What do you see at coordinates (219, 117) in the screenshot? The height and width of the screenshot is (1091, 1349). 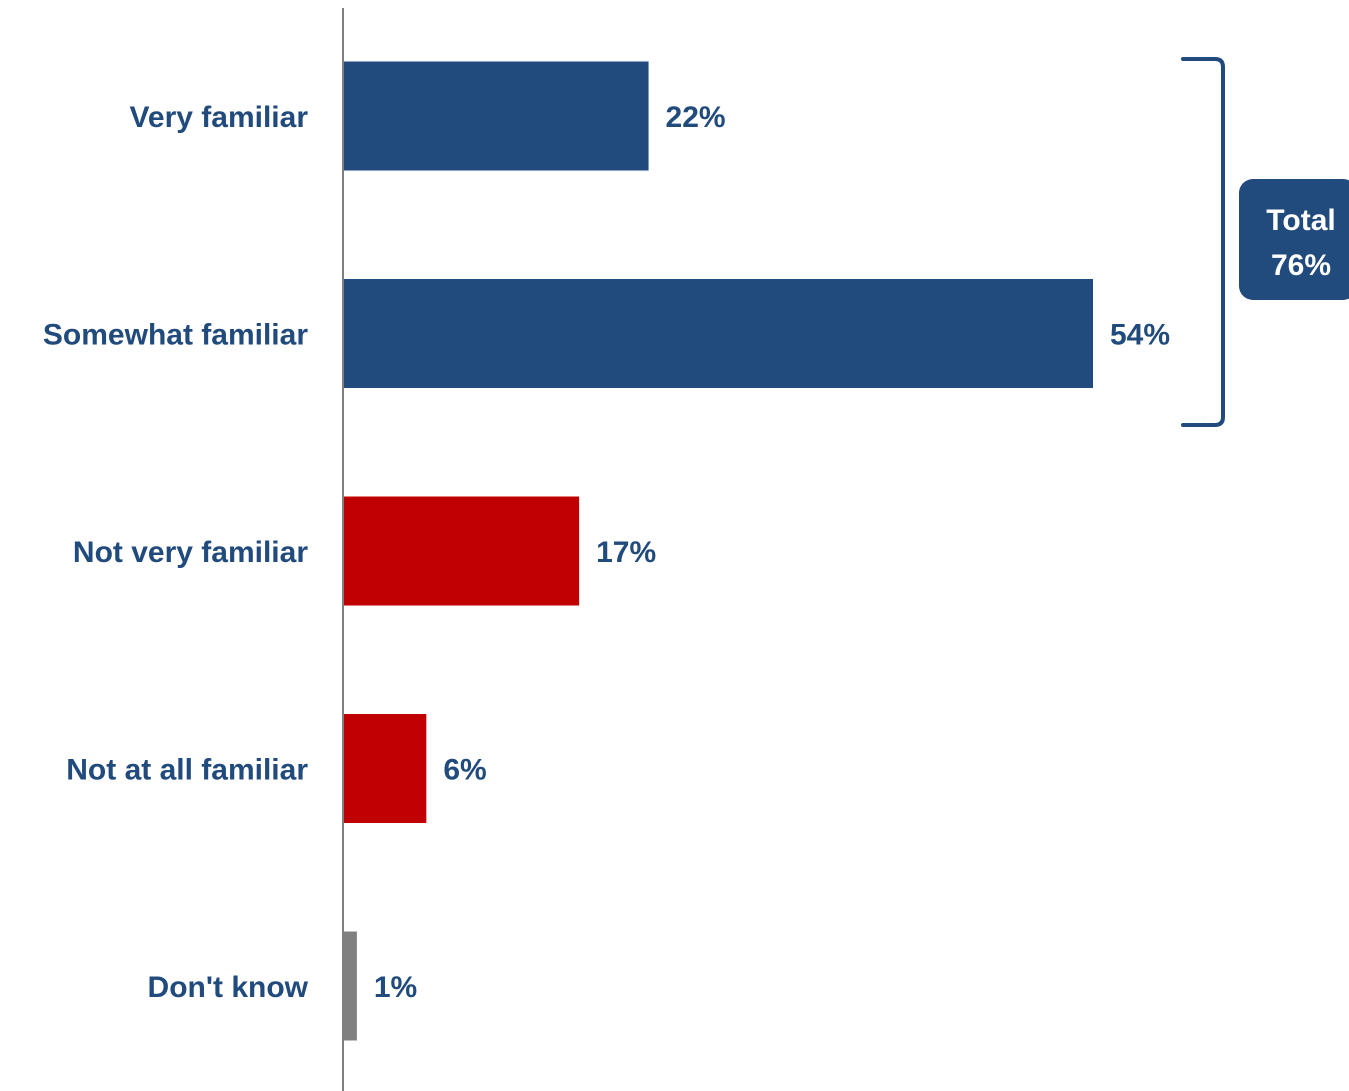 I see `category-label-very-familiar: Very familiar` at bounding box center [219, 117].